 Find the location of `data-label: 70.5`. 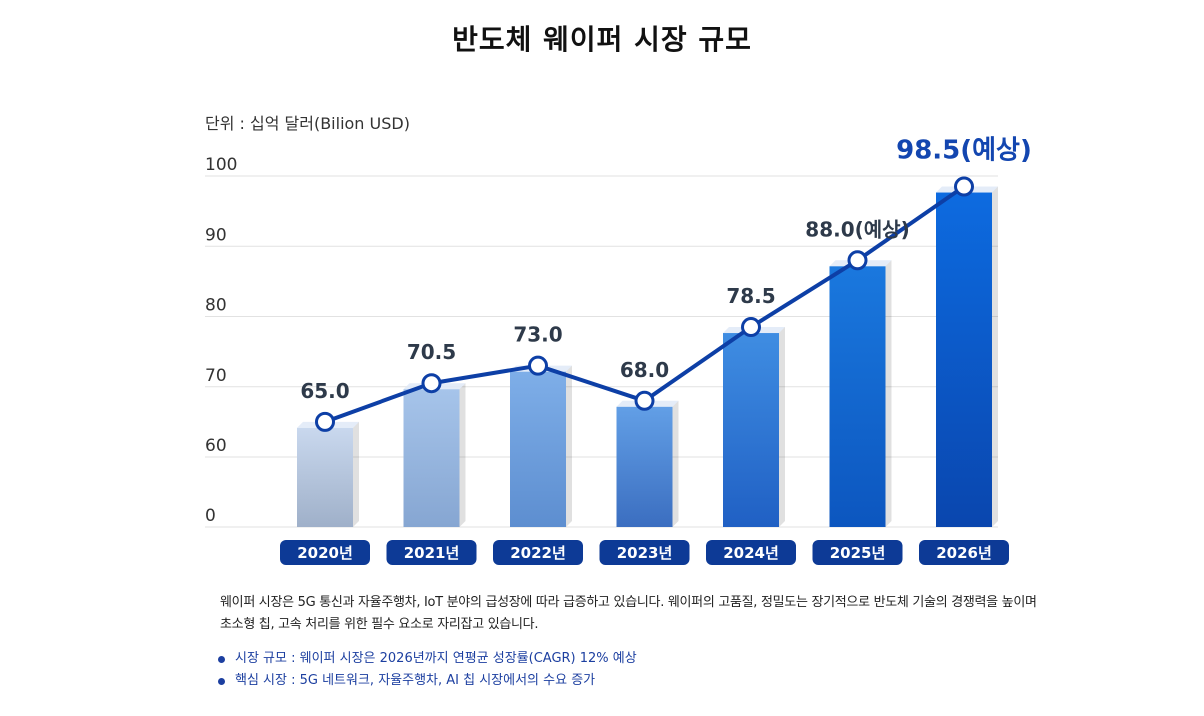

data-label: 70.5 is located at coordinates (431, 352).